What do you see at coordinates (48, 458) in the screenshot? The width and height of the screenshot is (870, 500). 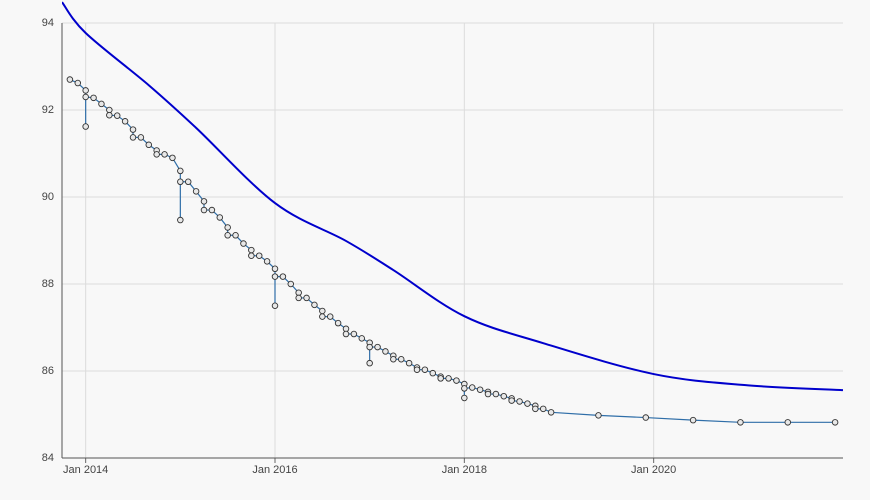 I see `y-tick-label: 84` at bounding box center [48, 458].